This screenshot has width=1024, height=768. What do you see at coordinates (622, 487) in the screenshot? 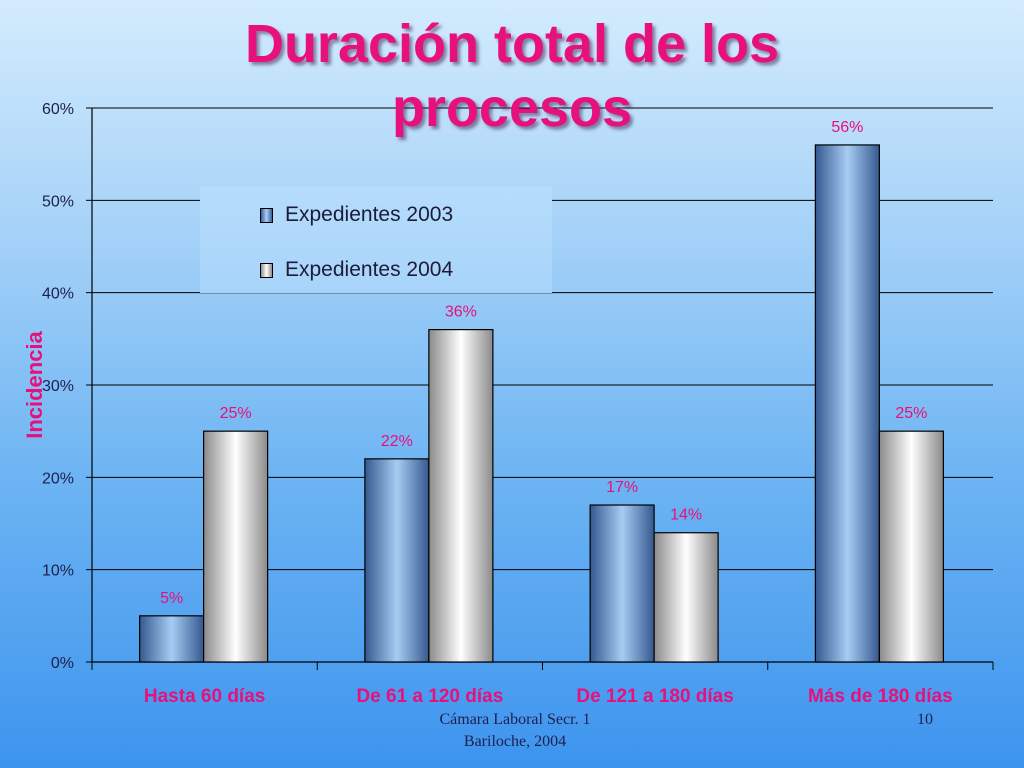
I see `data-label-2003: 17%` at bounding box center [622, 487].